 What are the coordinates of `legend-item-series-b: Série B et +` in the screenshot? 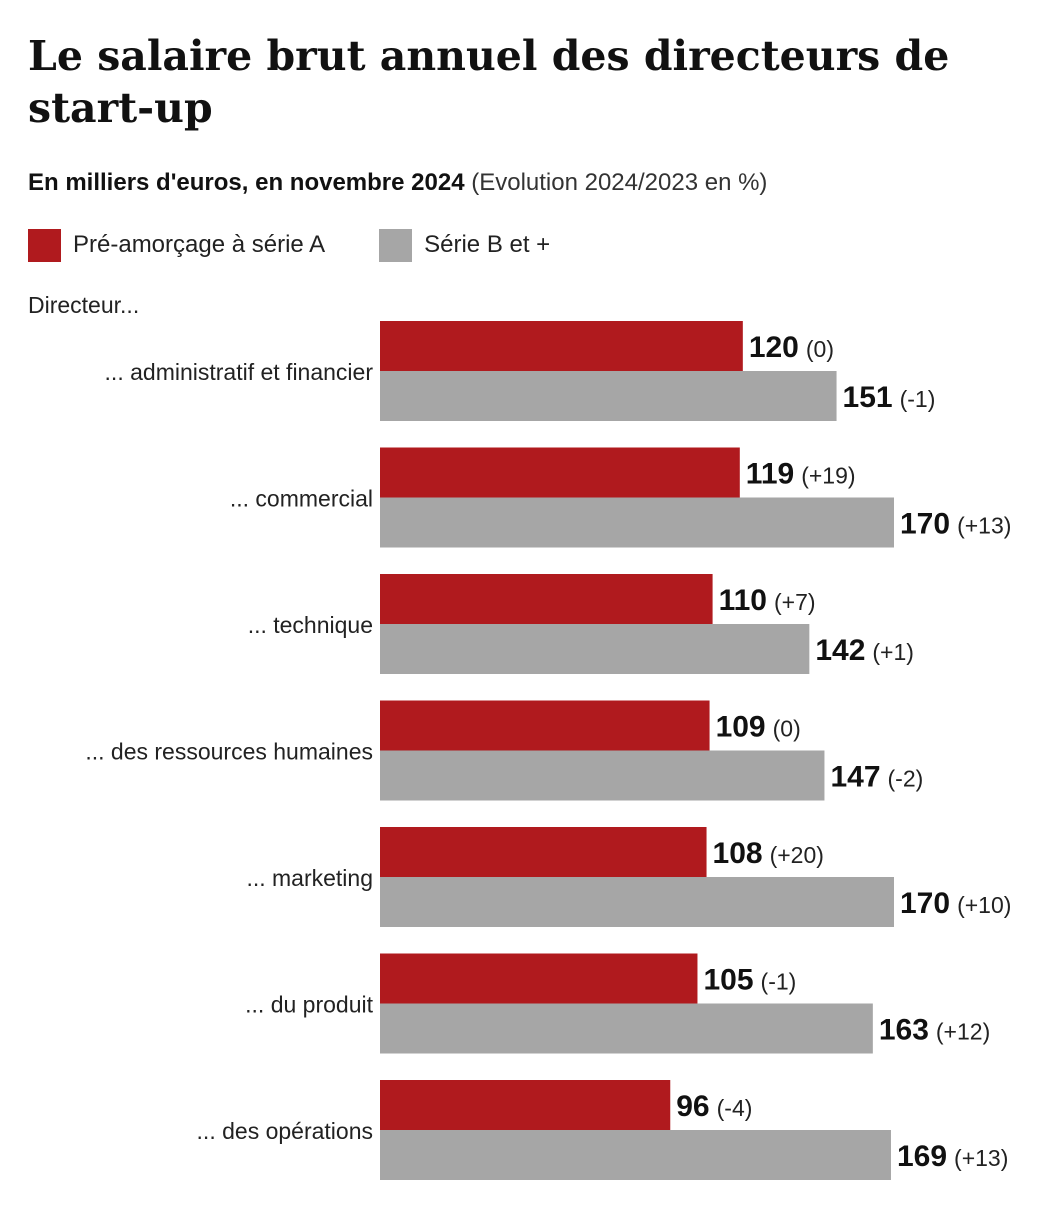 It's located at (465, 245).